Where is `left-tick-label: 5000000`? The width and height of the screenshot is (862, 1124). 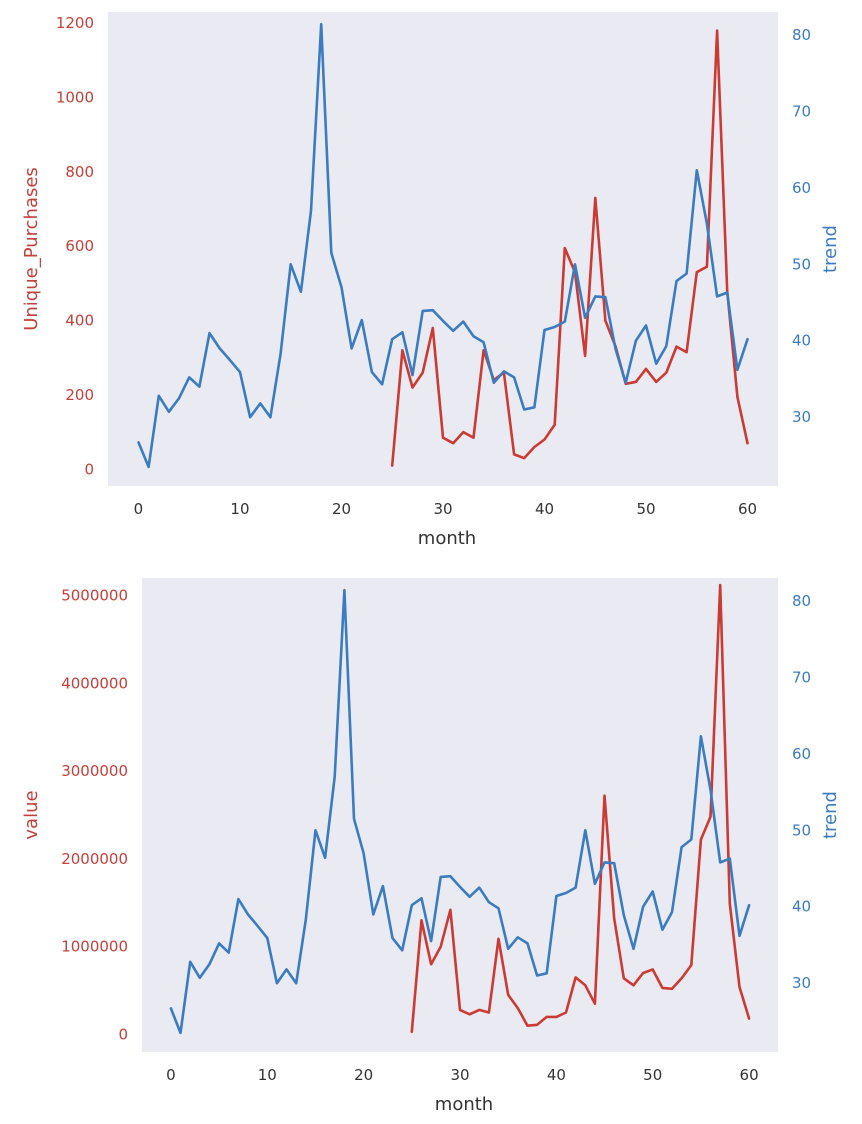 left-tick-label: 5000000 is located at coordinates (94, 596).